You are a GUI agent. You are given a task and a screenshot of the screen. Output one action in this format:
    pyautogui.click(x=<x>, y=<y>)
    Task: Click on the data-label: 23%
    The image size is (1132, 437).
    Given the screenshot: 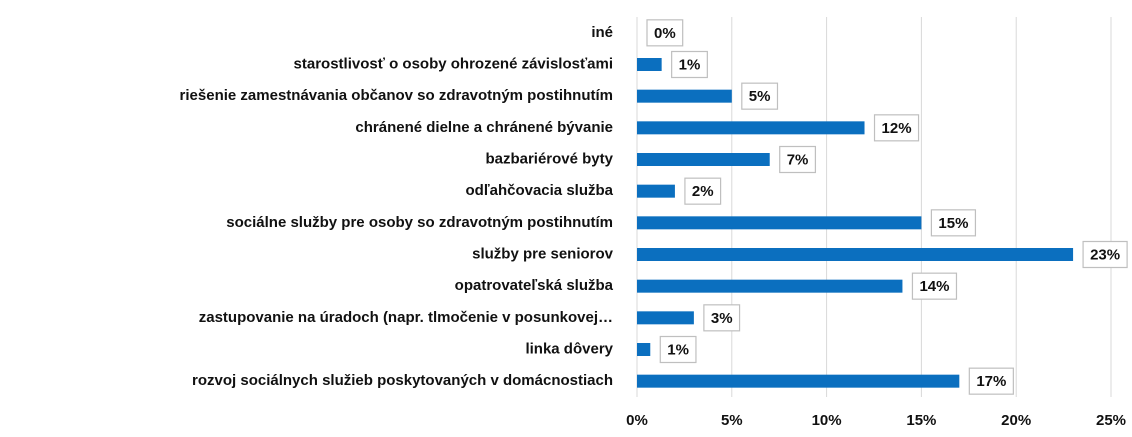 What is the action you would take?
    pyautogui.click(x=1105, y=254)
    